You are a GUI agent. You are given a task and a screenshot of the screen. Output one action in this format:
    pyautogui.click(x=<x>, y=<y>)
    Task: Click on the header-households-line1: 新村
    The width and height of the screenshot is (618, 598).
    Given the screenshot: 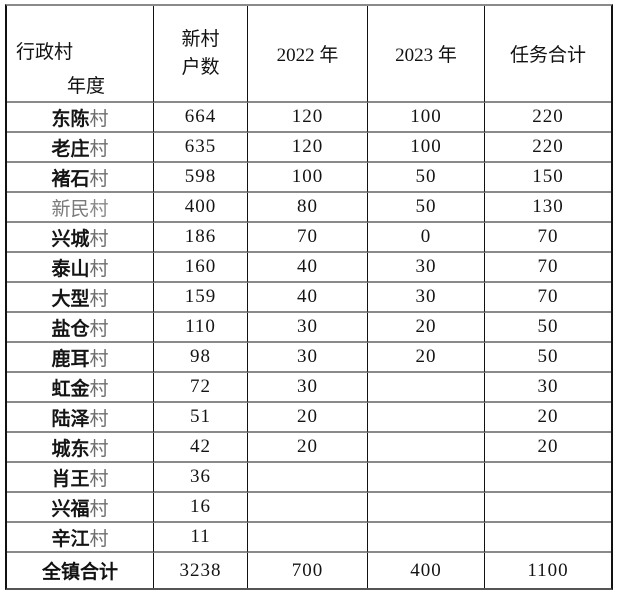 What is the action you would take?
    pyautogui.click(x=200, y=39)
    